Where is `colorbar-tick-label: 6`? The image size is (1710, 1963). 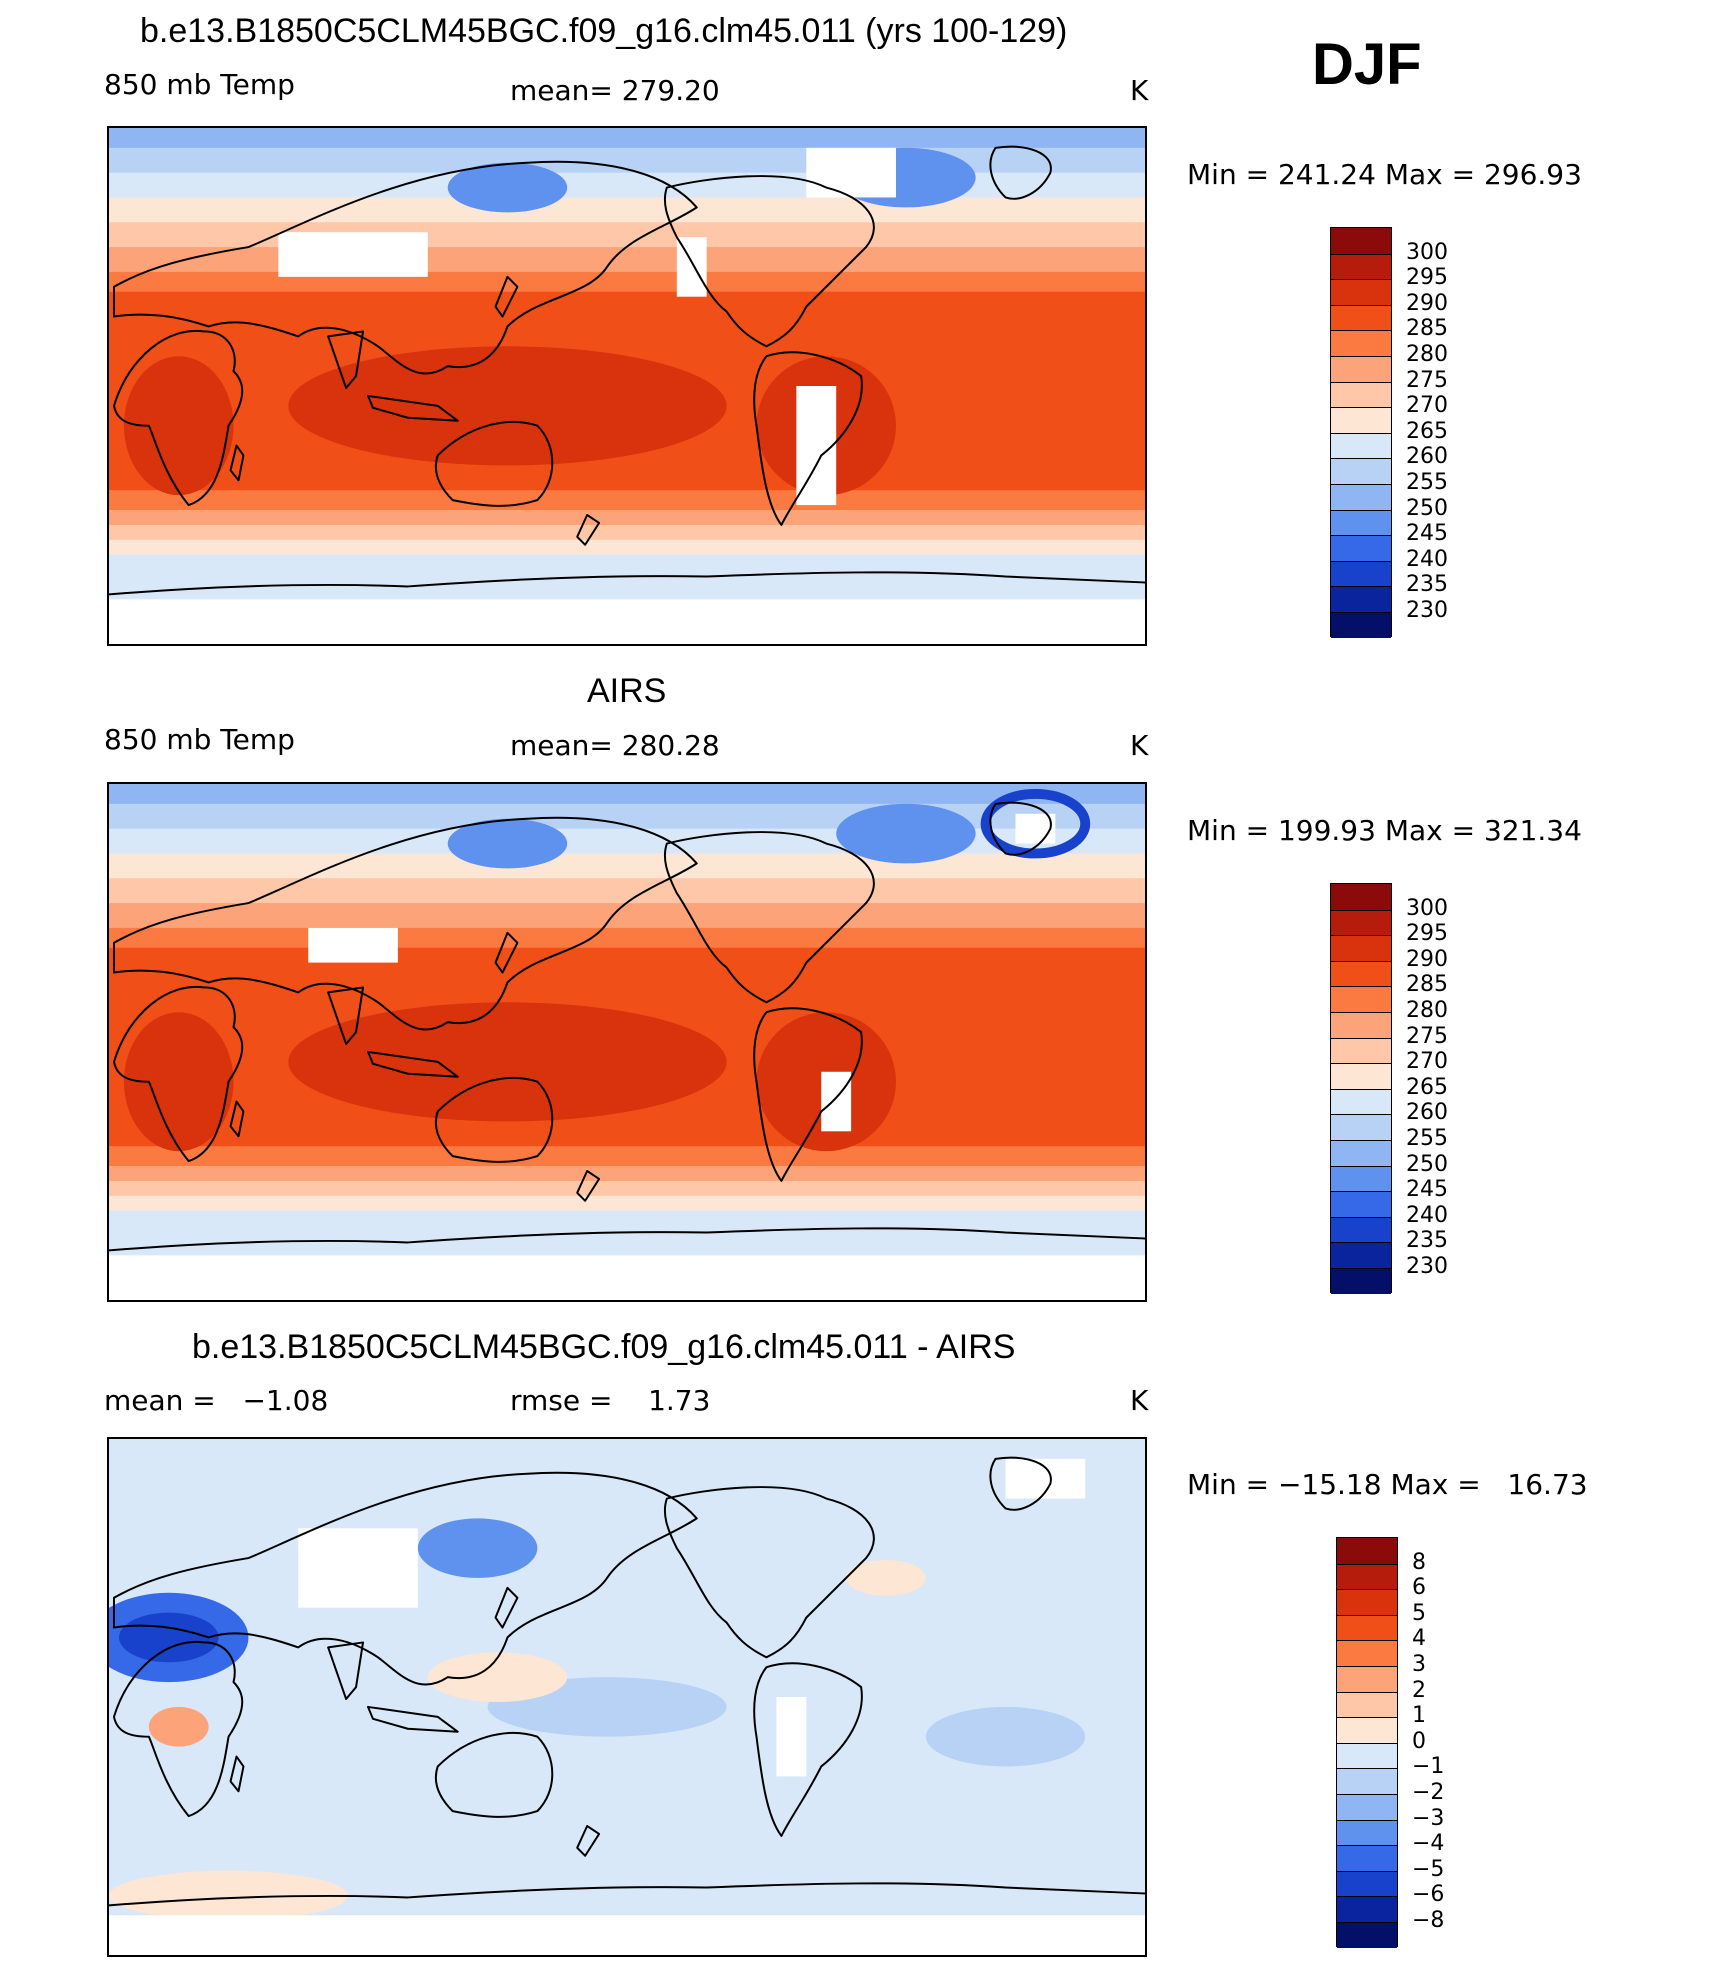
colorbar-tick-label: 6 is located at coordinates (1419, 1588).